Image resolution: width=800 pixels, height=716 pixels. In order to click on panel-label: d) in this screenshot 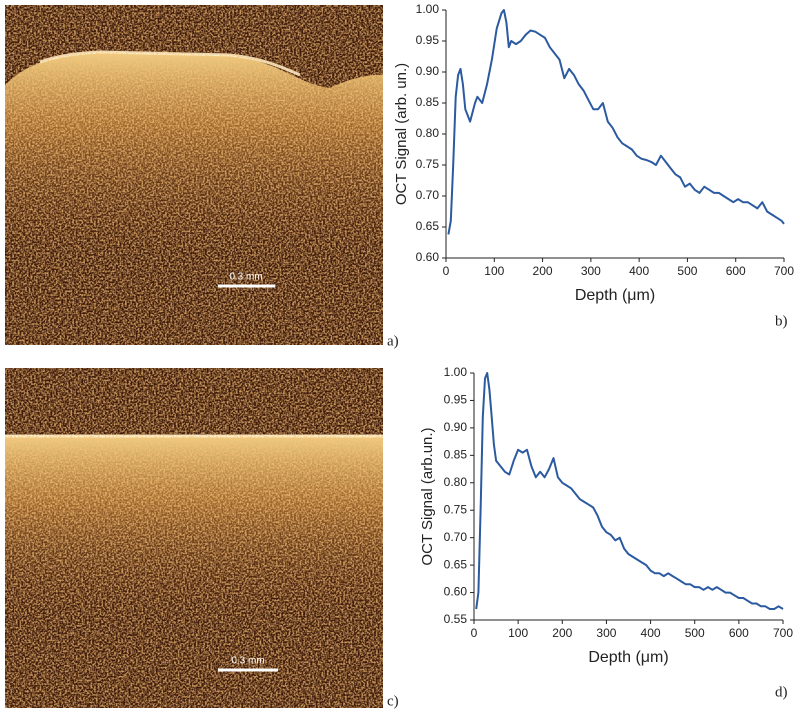, I will do `click(781, 692)`.